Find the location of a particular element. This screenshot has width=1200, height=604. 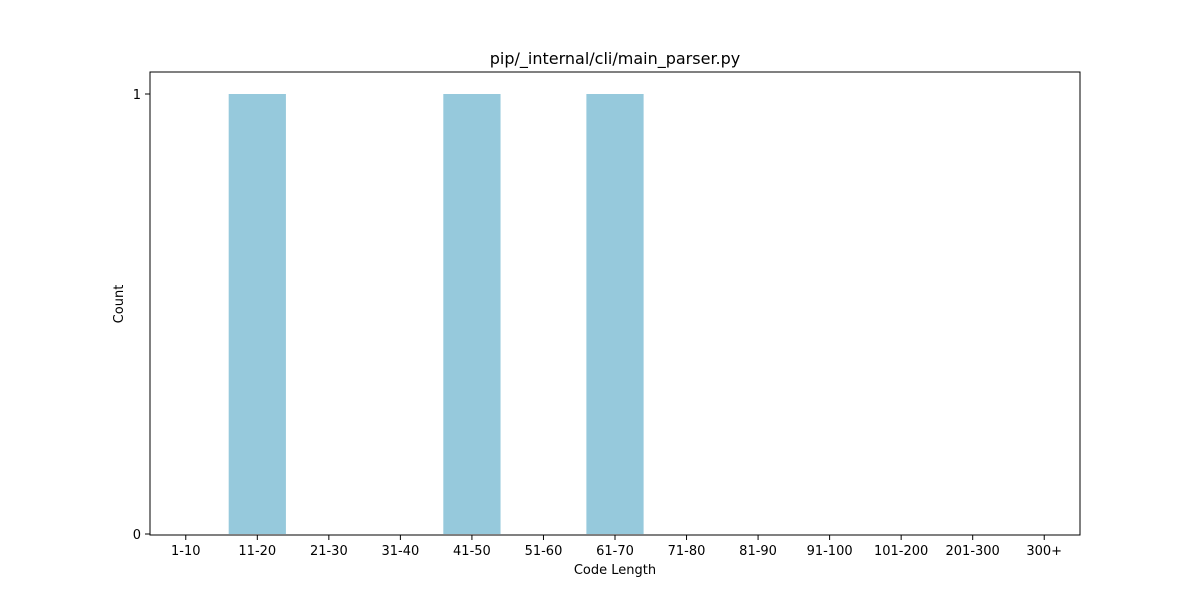

chart-title: pip/_internal/cli/main_parser.py is located at coordinates (615, 59).